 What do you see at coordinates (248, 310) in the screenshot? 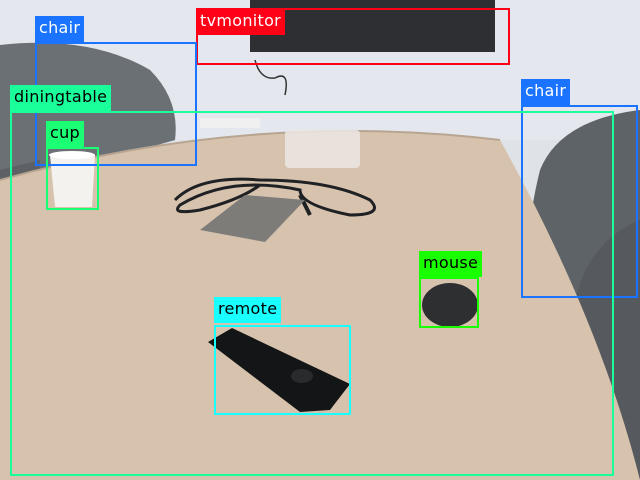
I see `remote-label: remote` at bounding box center [248, 310].